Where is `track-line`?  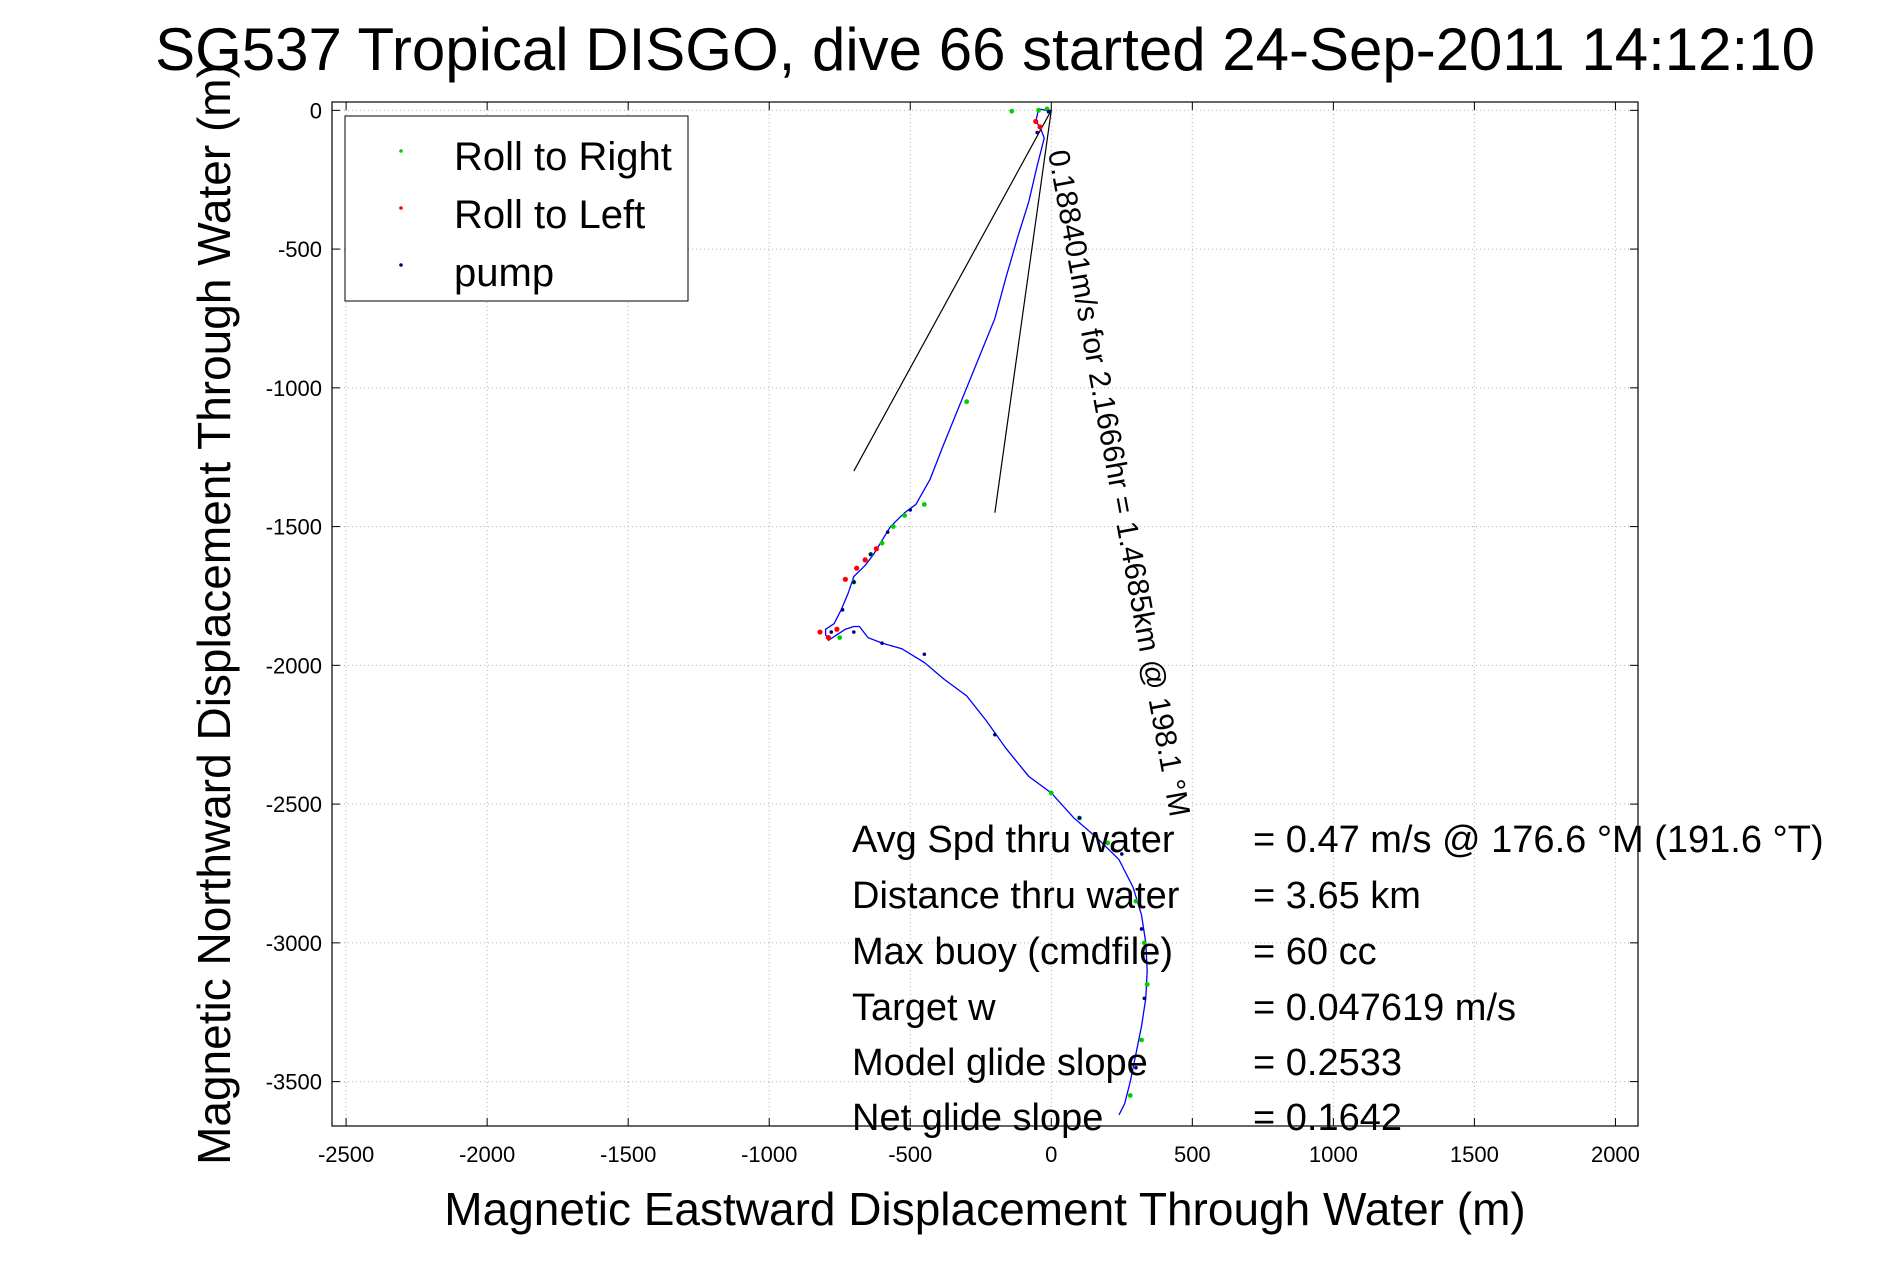 track-line is located at coordinates (986, 612).